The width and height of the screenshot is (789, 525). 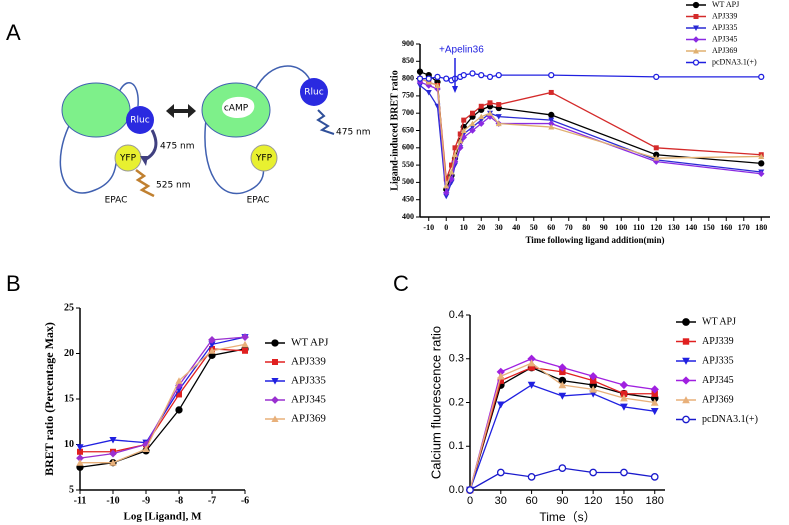 What do you see at coordinates (69, 398) in the screenshot?
I see `y-tick-label: 15` at bounding box center [69, 398].